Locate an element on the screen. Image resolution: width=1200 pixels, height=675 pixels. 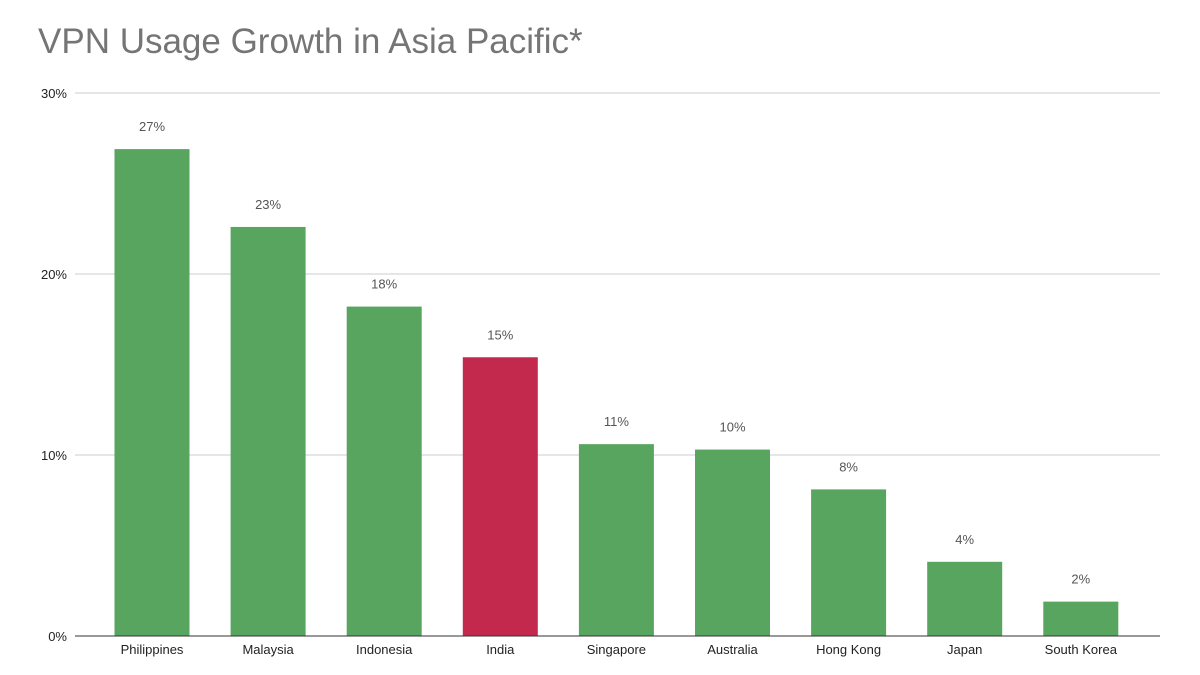
x-tick-label: Malaysia is located at coordinates (268, 649).